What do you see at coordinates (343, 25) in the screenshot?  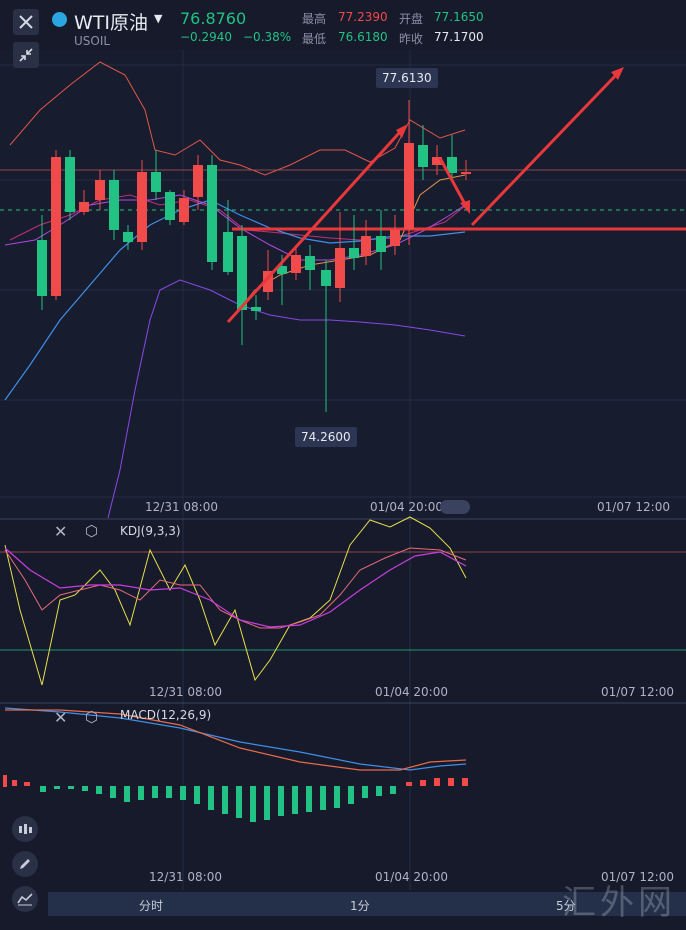 I see `header-bar` at bounding box center [343, 25].